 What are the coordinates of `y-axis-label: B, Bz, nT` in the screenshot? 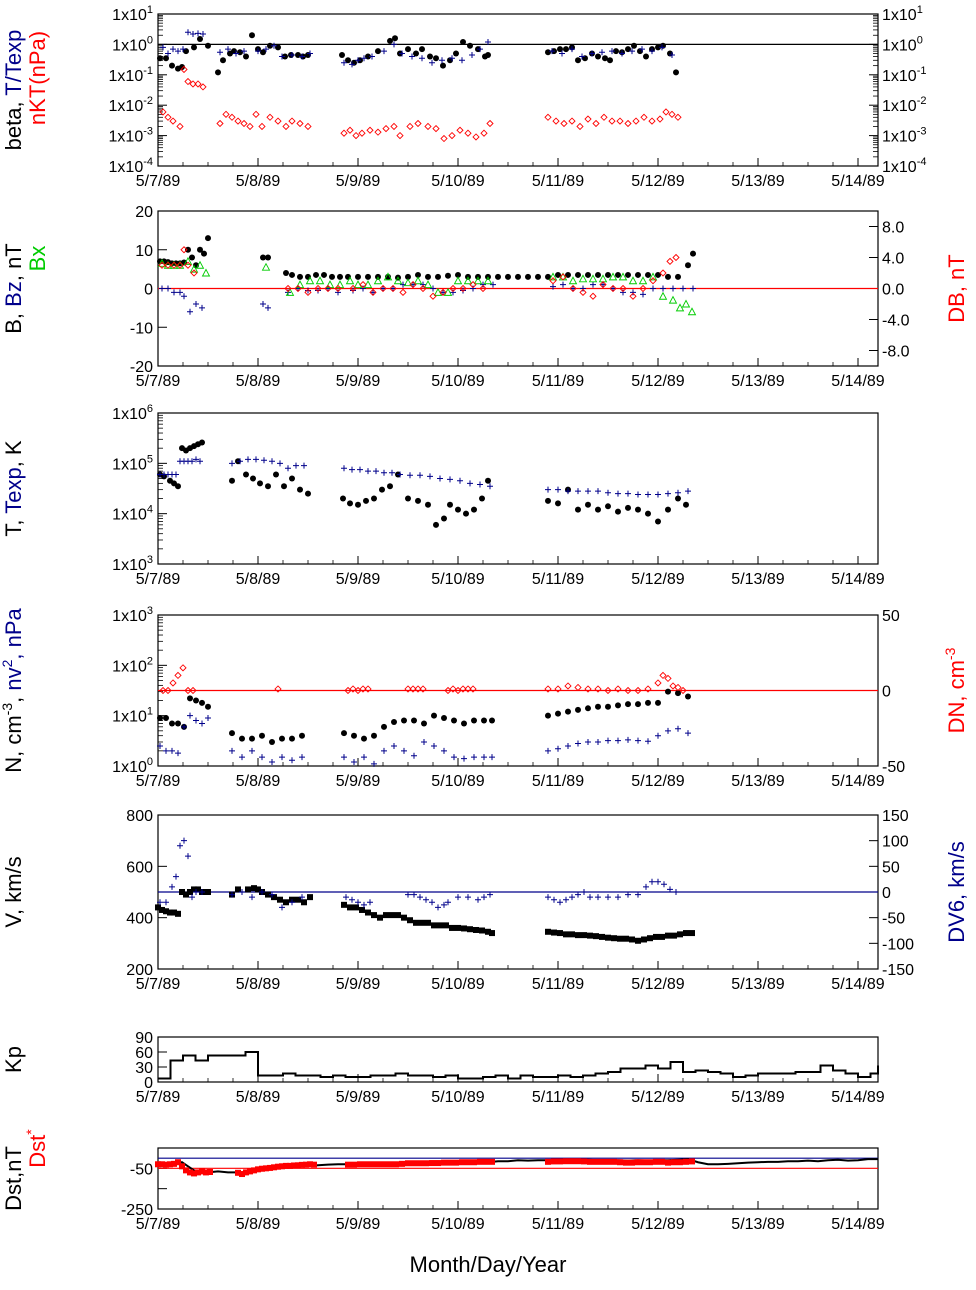 It's located at (13, 288).